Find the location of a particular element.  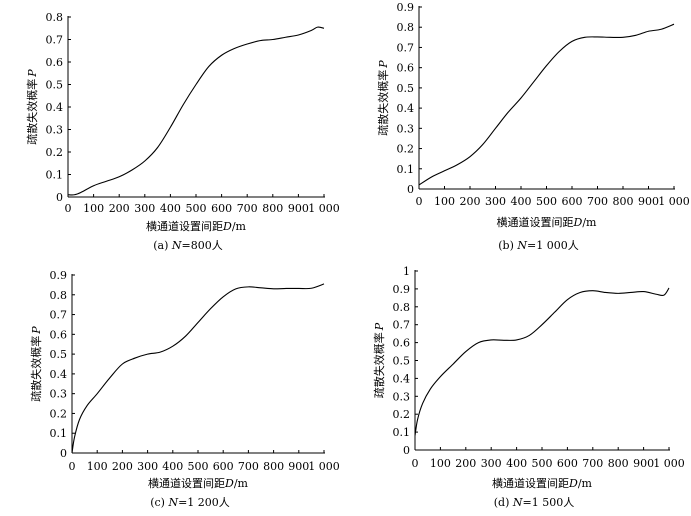

panel-caption: (b) N=1 000人 is located at coordinates (538, 245).